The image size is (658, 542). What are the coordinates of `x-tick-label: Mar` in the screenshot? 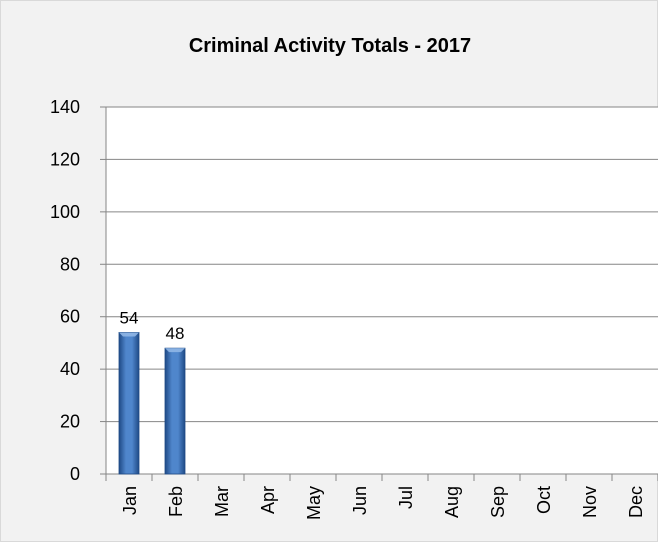 It's located at (222, 501).